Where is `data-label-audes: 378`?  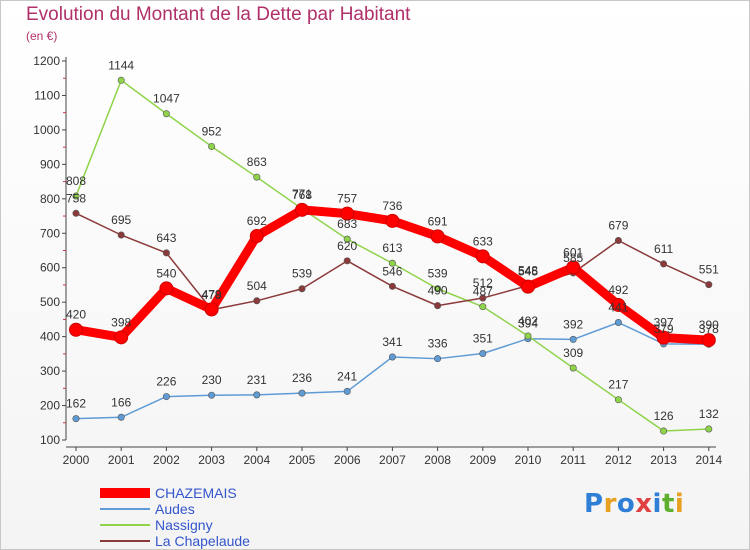
data-label-audes: 378 is located at coordinates (709, 329).